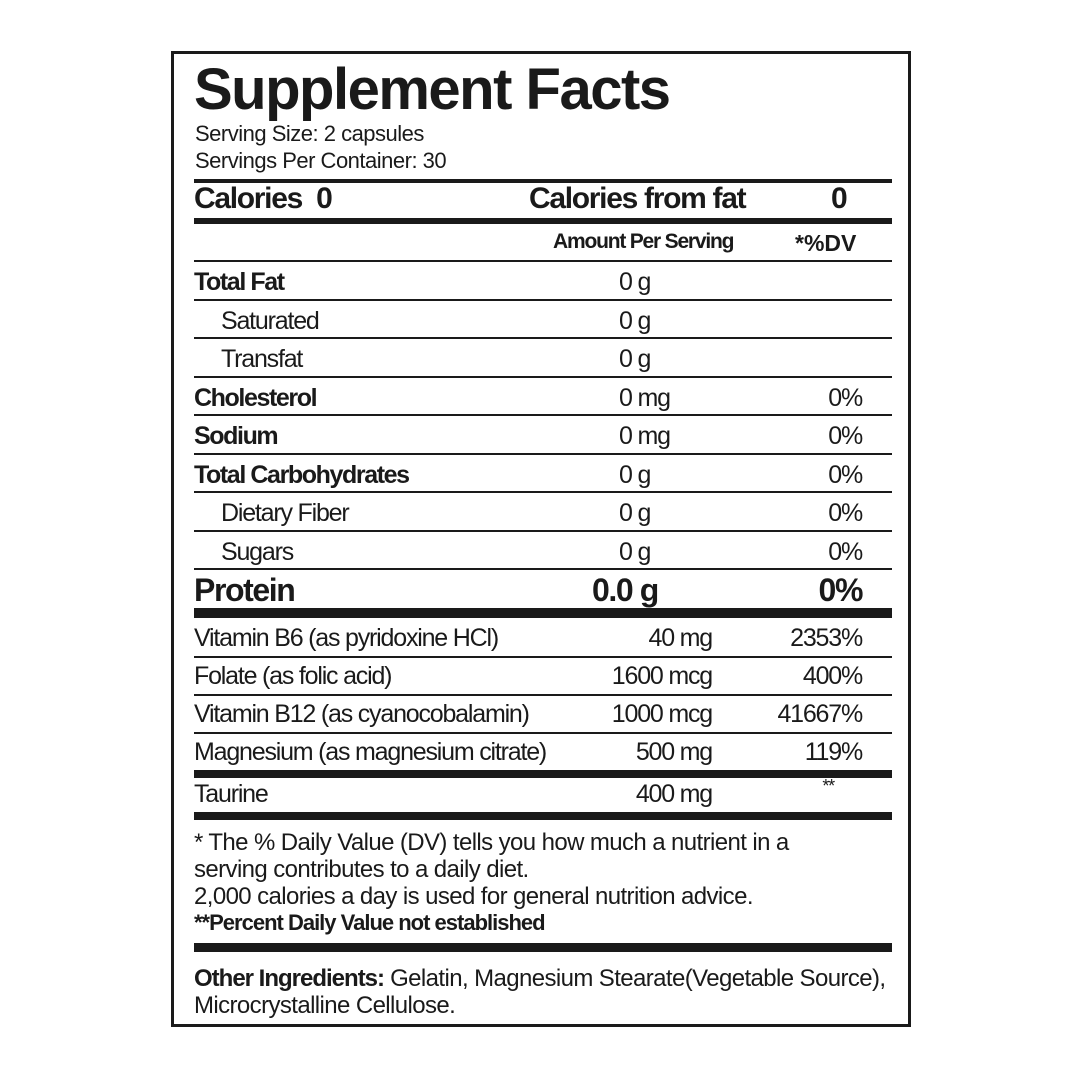  I want to click on nutrient-row: Sodium 0 mg 0%, so click(543, 435).